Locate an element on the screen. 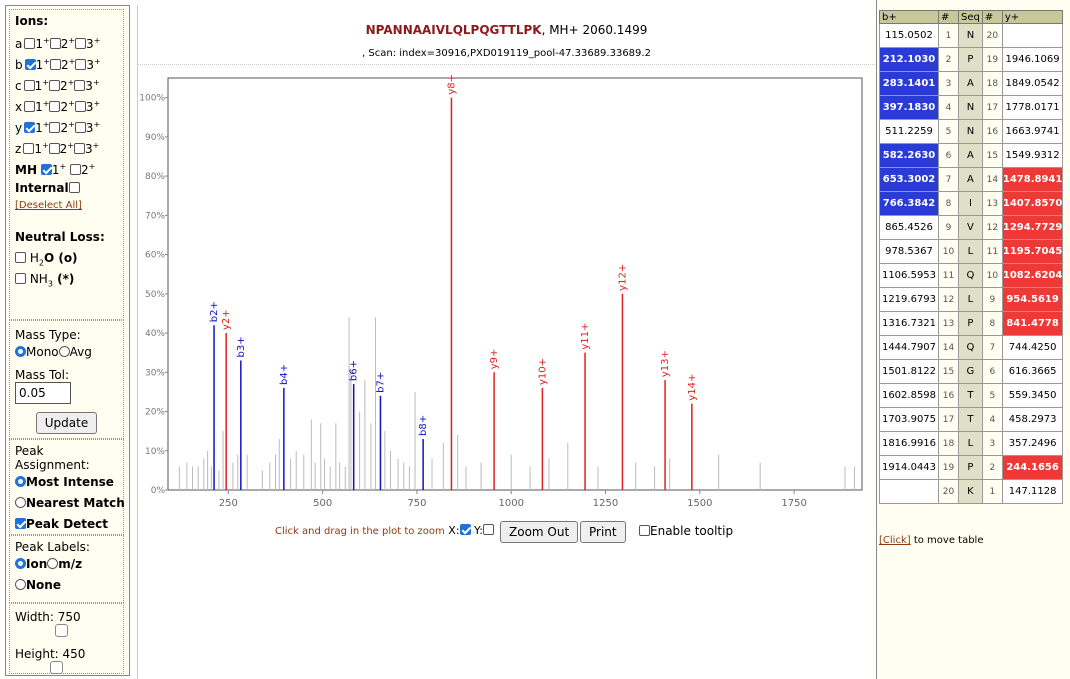 This screenshot has height=679, width=1070. b-index: 6 is located at coordinates (948, 155).